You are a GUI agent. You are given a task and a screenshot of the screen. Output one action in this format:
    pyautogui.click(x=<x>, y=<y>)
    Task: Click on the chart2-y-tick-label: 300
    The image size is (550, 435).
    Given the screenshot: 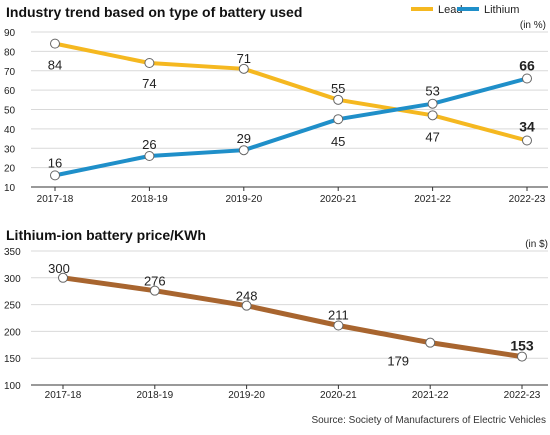 What is the action you would take?
    pyautogui.click(x=12, y=279)
    